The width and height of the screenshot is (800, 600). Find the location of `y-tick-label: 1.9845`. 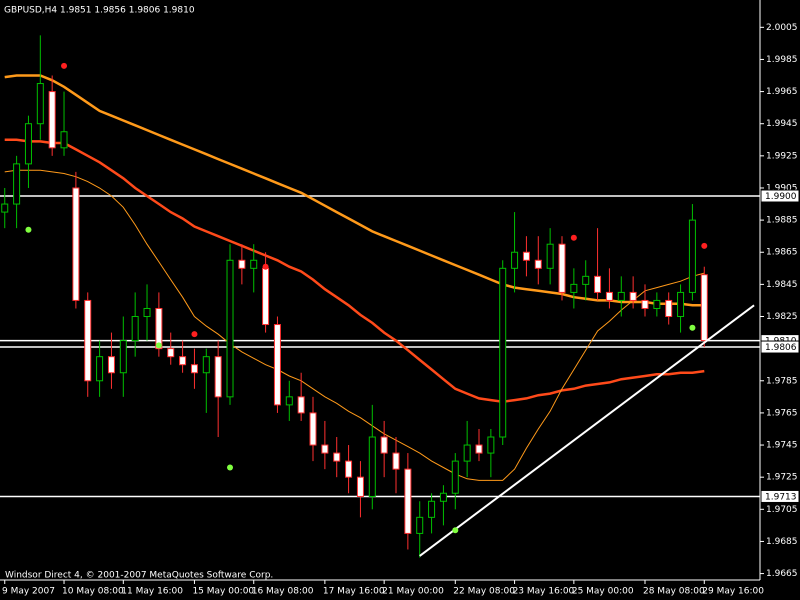

y-tick-label: 1.9845 is located at coordinates (782, 285).